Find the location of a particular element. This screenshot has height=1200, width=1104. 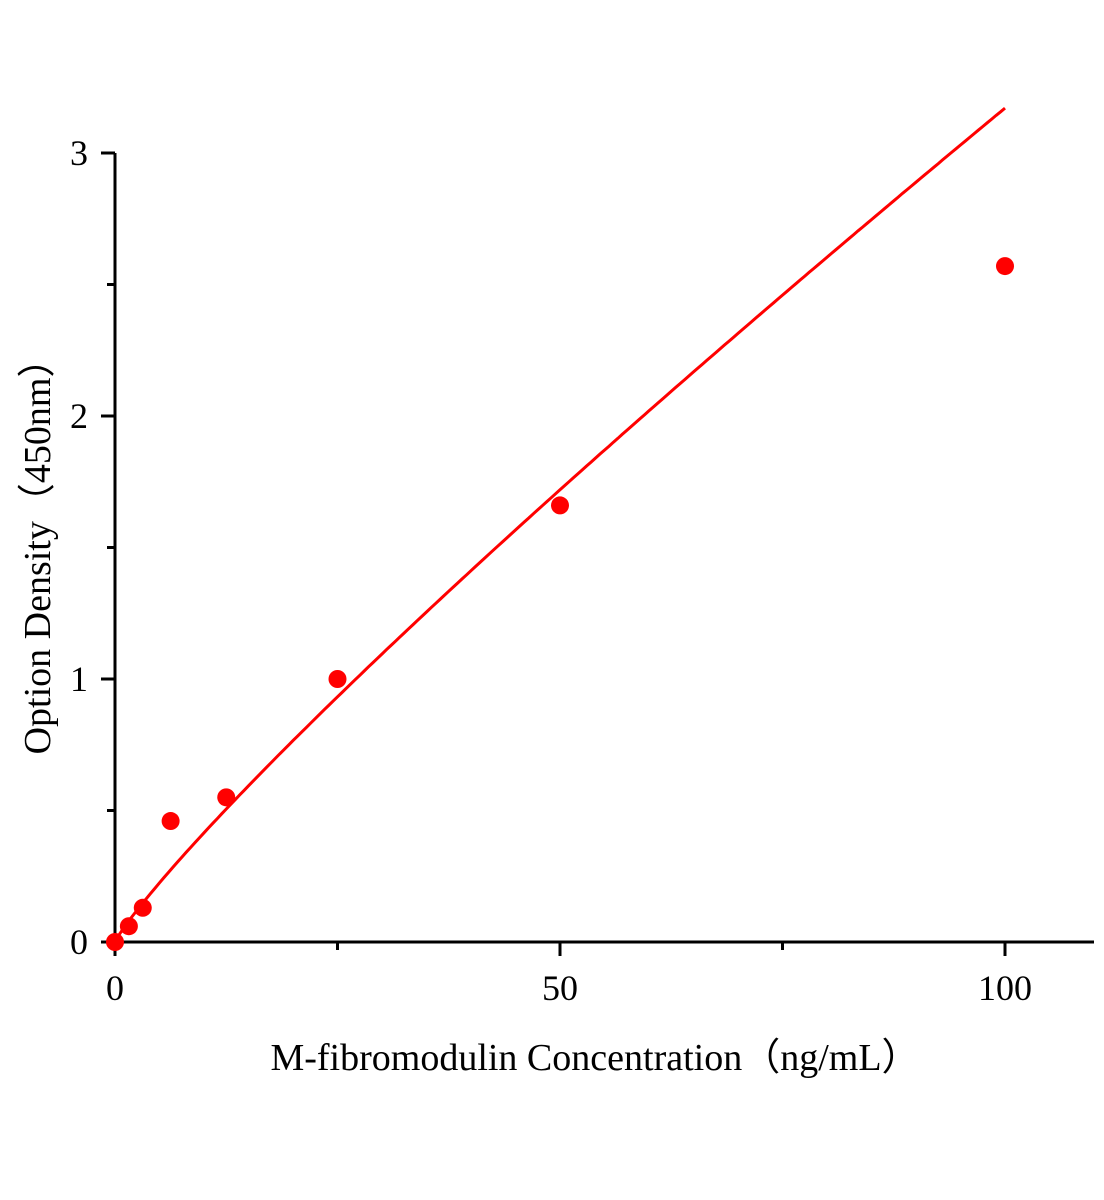

x-axis-label: M-fibromodulin Concentration（ng/mL） is located at coordinates (594, 1058).